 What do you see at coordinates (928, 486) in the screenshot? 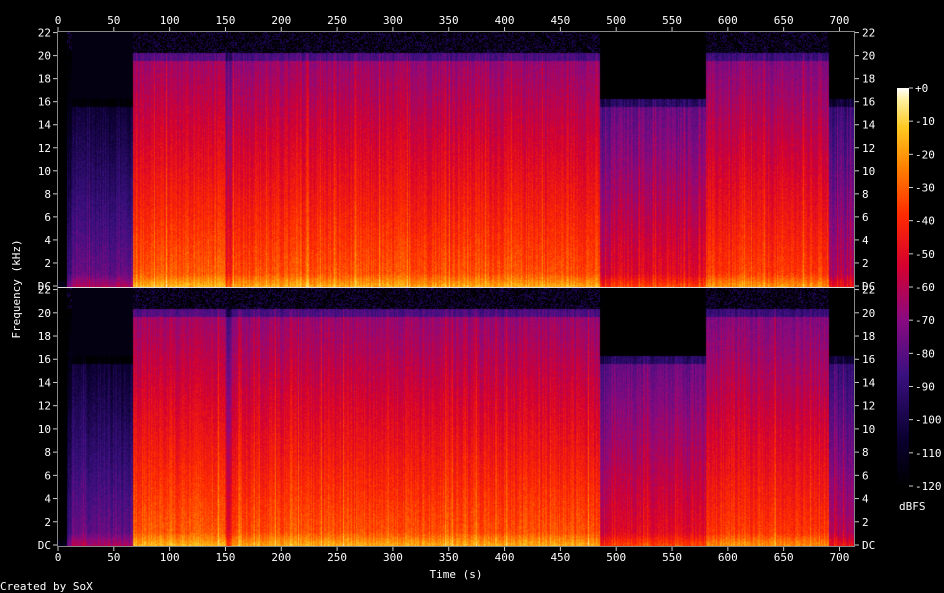
I see `colorbar-tick-label: -120` at bounding box center [928, 486].